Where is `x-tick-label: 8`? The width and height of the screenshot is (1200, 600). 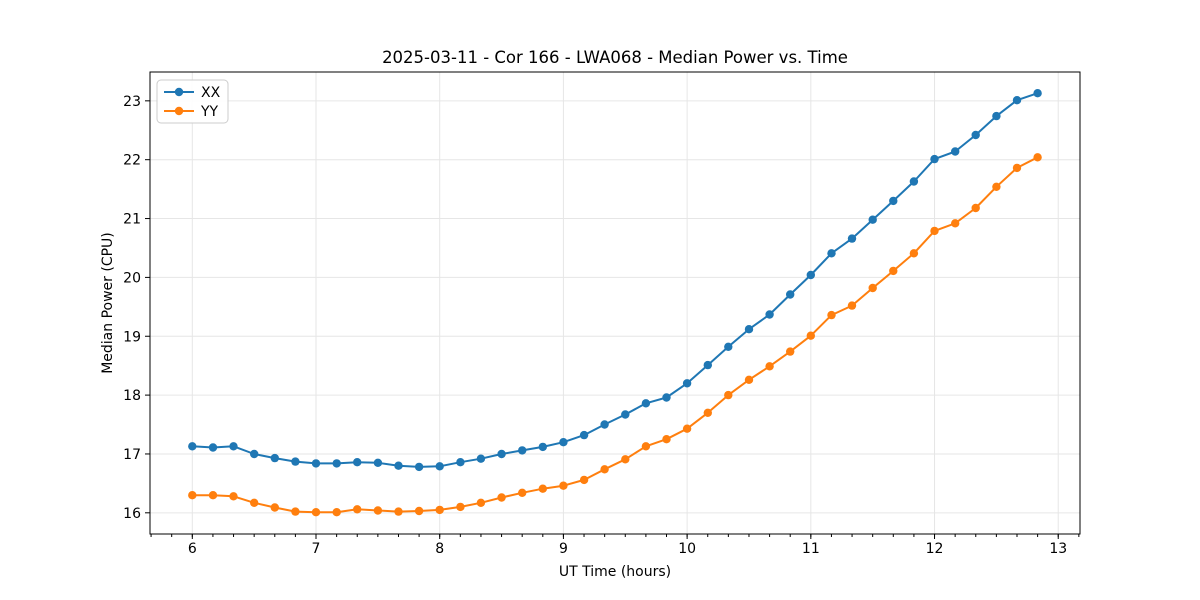
x-tick-label: 8 is located at coordinates (439, 549).